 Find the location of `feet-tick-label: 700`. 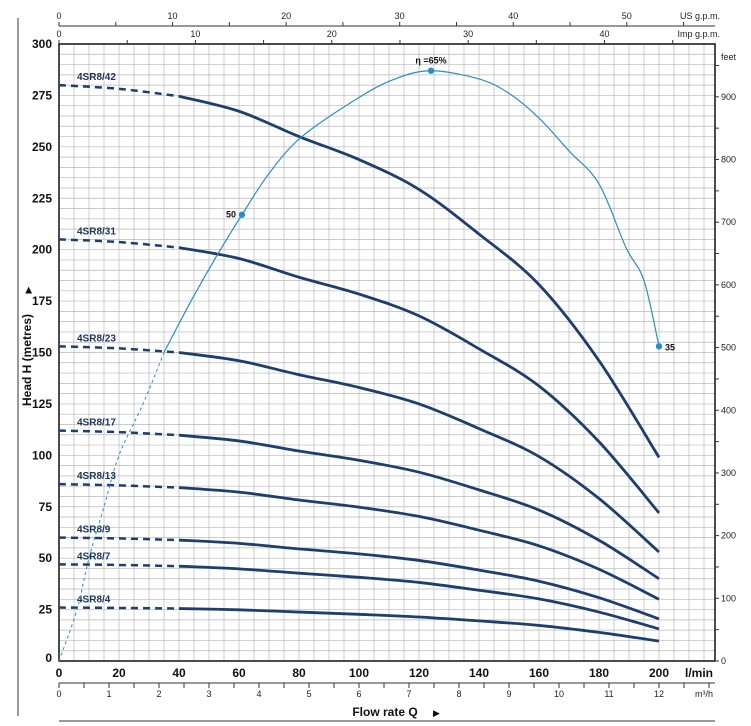

feet-tick-label: 700 is located at coordinates (728, 222).